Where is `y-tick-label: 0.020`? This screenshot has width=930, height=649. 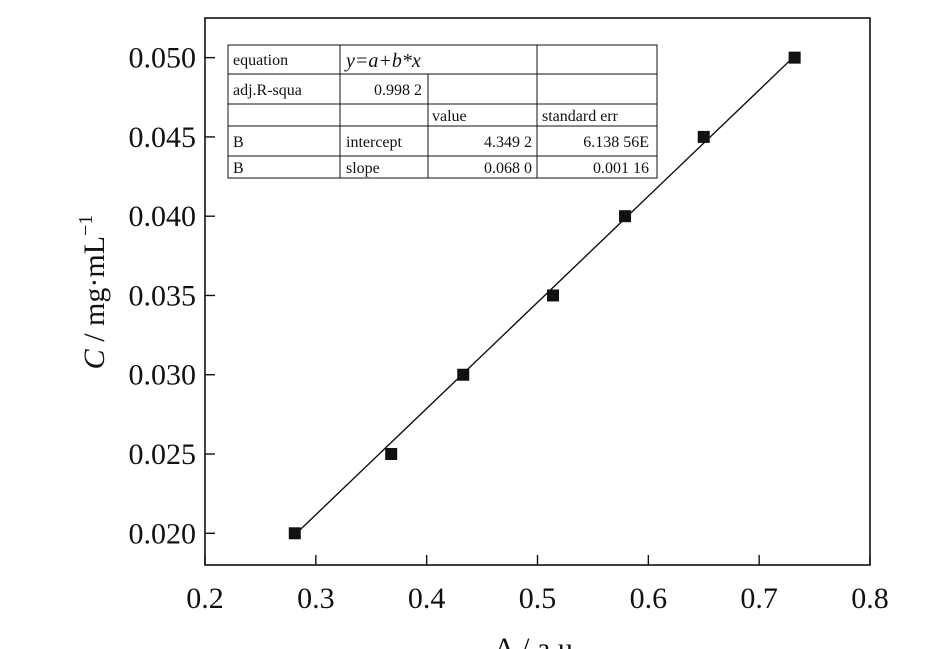 y-tick-label: 0.020 is located at coordinates (163, 533).